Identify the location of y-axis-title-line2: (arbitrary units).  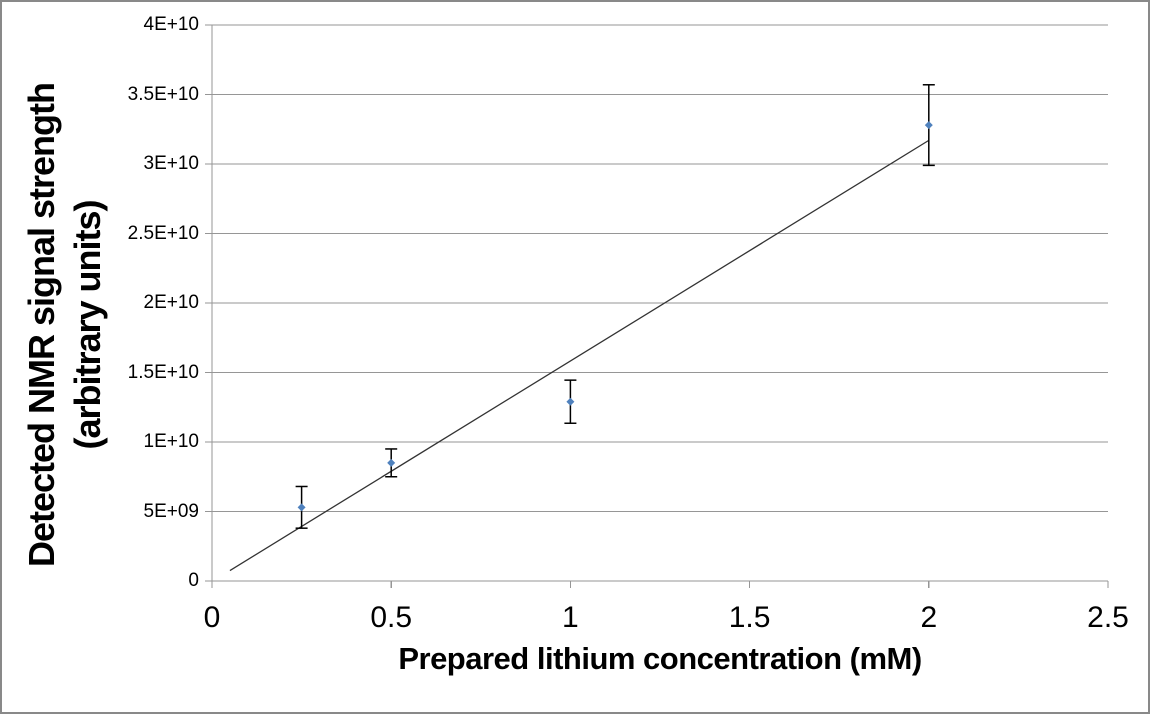
(87, 325).